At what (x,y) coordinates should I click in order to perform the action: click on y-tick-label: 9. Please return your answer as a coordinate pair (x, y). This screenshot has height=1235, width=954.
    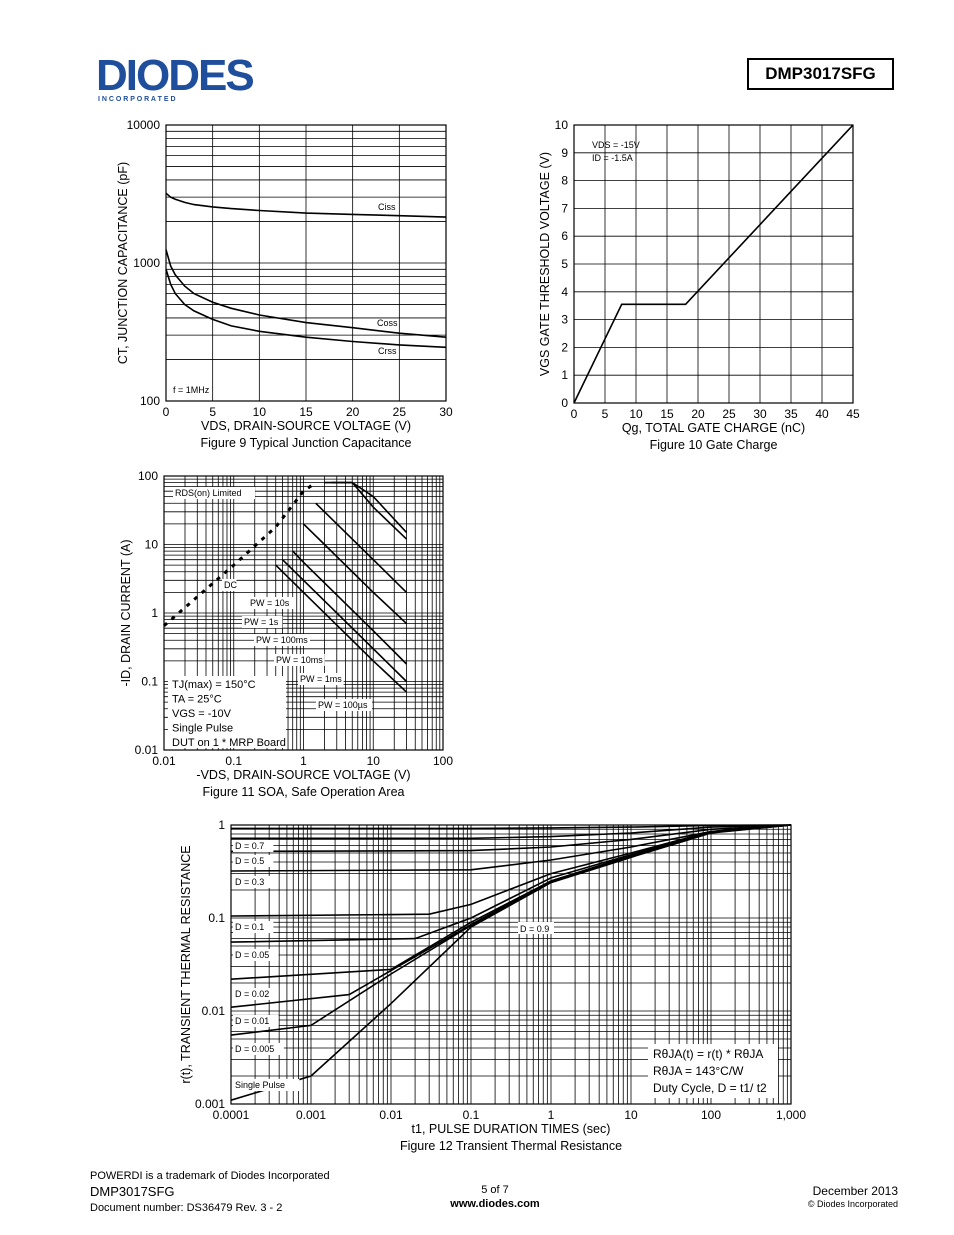
    Looking at the image, I should click on (564, 153).